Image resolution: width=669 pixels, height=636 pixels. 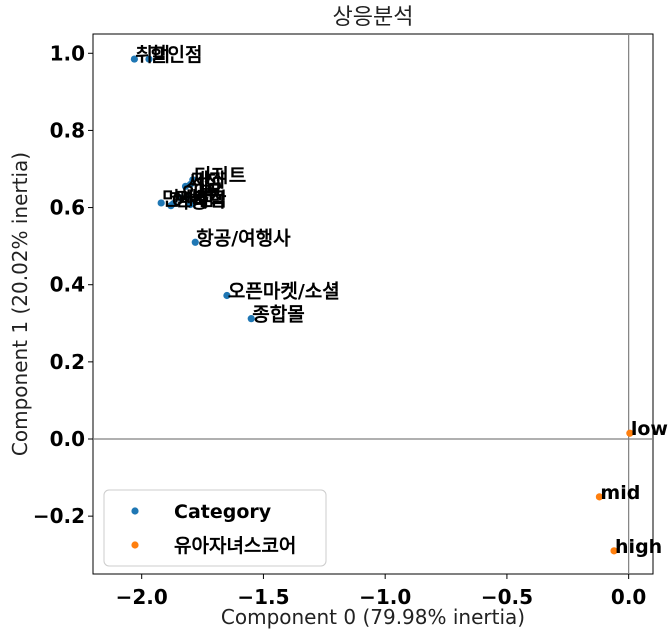 I want to click on point-label: 오픈마켓/소셜, so click(x=284, y=292).